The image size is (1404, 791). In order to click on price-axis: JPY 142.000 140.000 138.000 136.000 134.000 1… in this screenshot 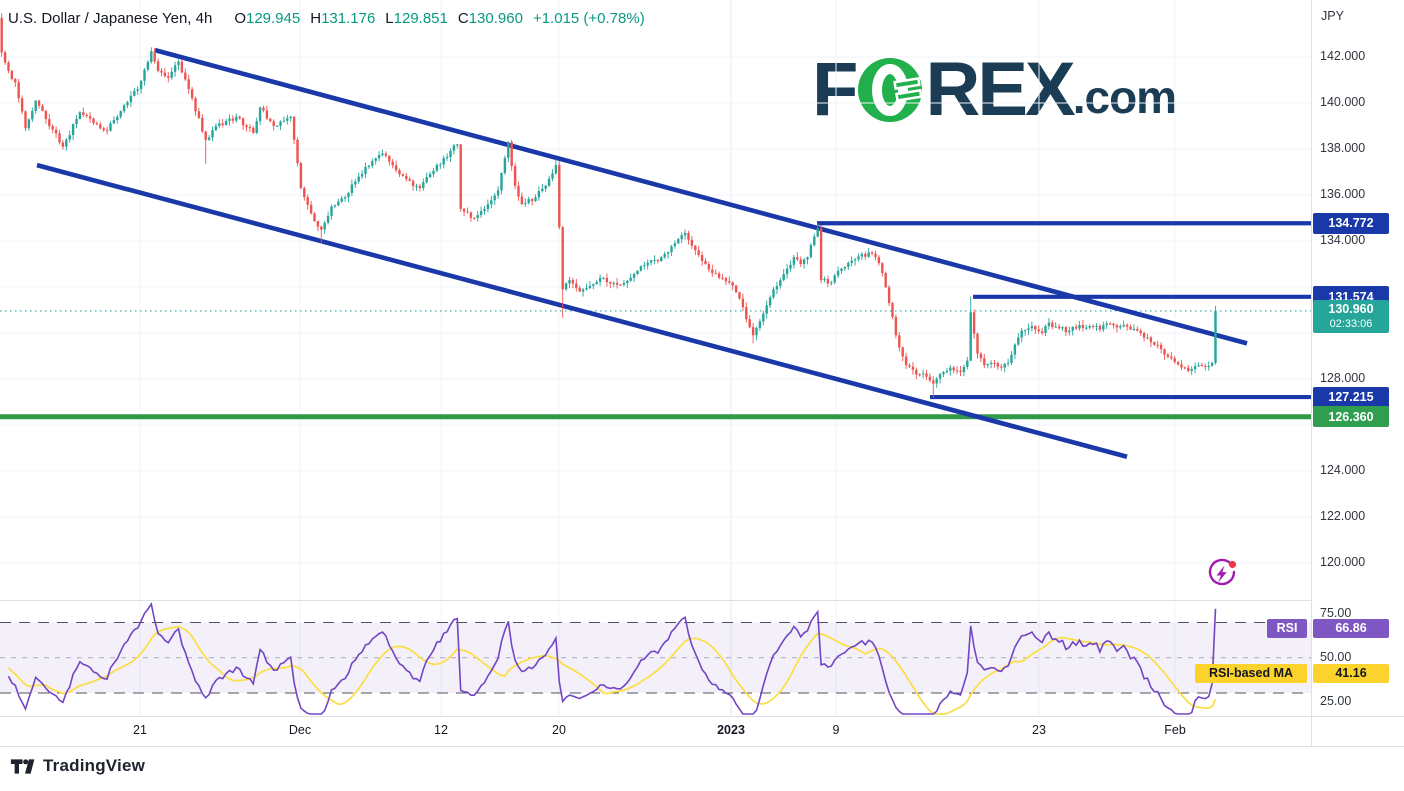, I will do `click(1357, 373)`.